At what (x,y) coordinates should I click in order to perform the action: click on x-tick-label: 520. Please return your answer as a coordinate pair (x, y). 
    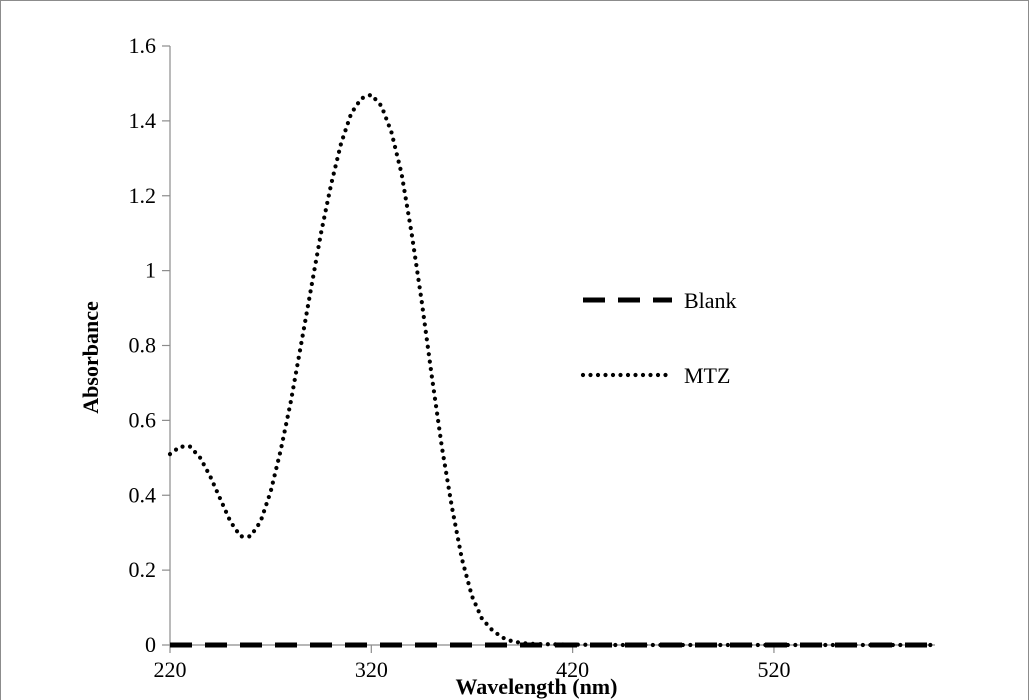
    Looking at the image, I should click on (773, 669).